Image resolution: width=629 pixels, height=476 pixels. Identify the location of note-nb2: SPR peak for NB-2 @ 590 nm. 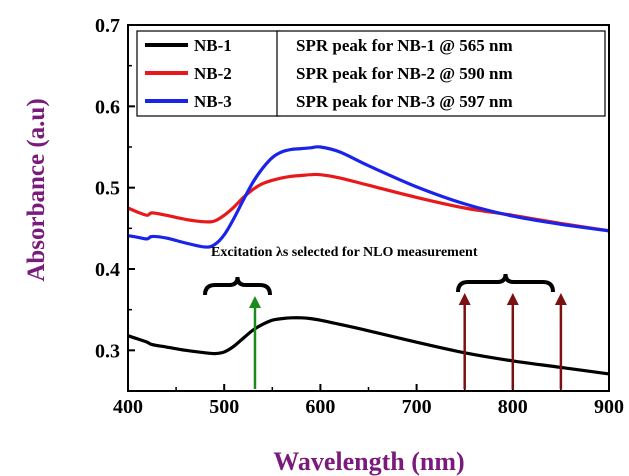
(404, 73).